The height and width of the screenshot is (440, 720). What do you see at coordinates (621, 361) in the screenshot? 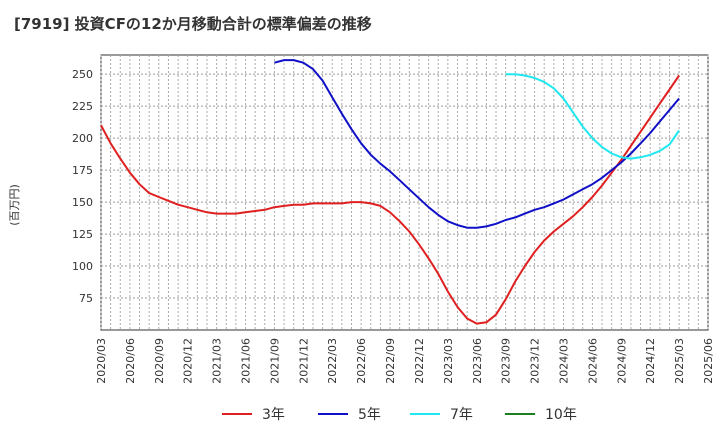
I see `x-tick-label: 2024/09` at bounding box center [621, 361].